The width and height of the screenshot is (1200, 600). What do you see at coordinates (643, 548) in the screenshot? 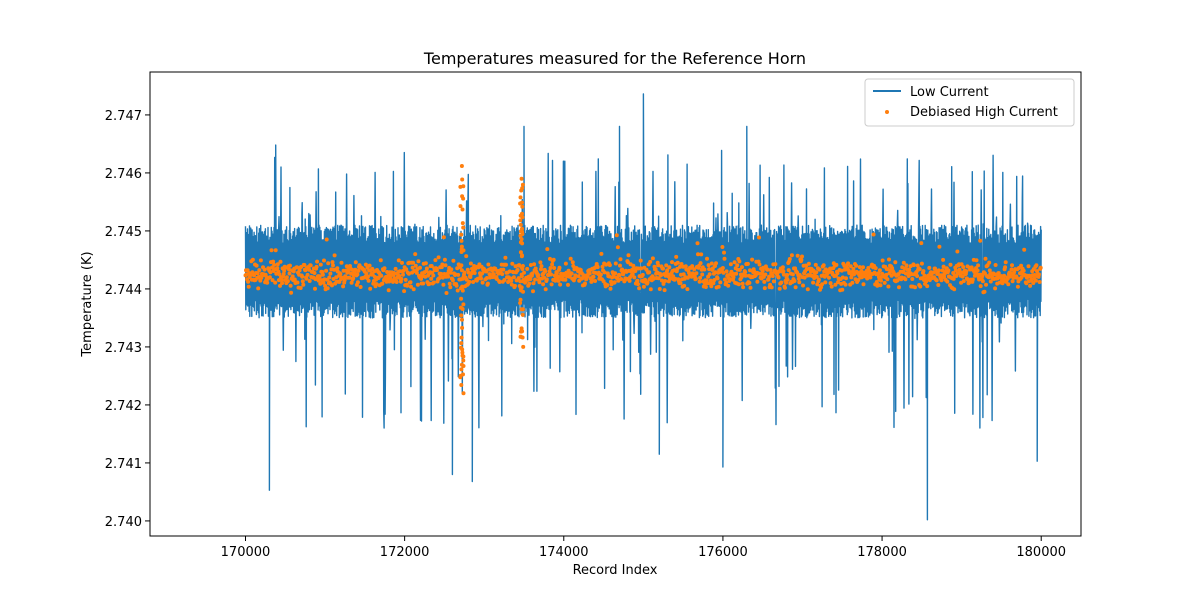
I see `x-axis: 170000 172000 174000 176000 178000 180000` at bounding box center [643, 548].